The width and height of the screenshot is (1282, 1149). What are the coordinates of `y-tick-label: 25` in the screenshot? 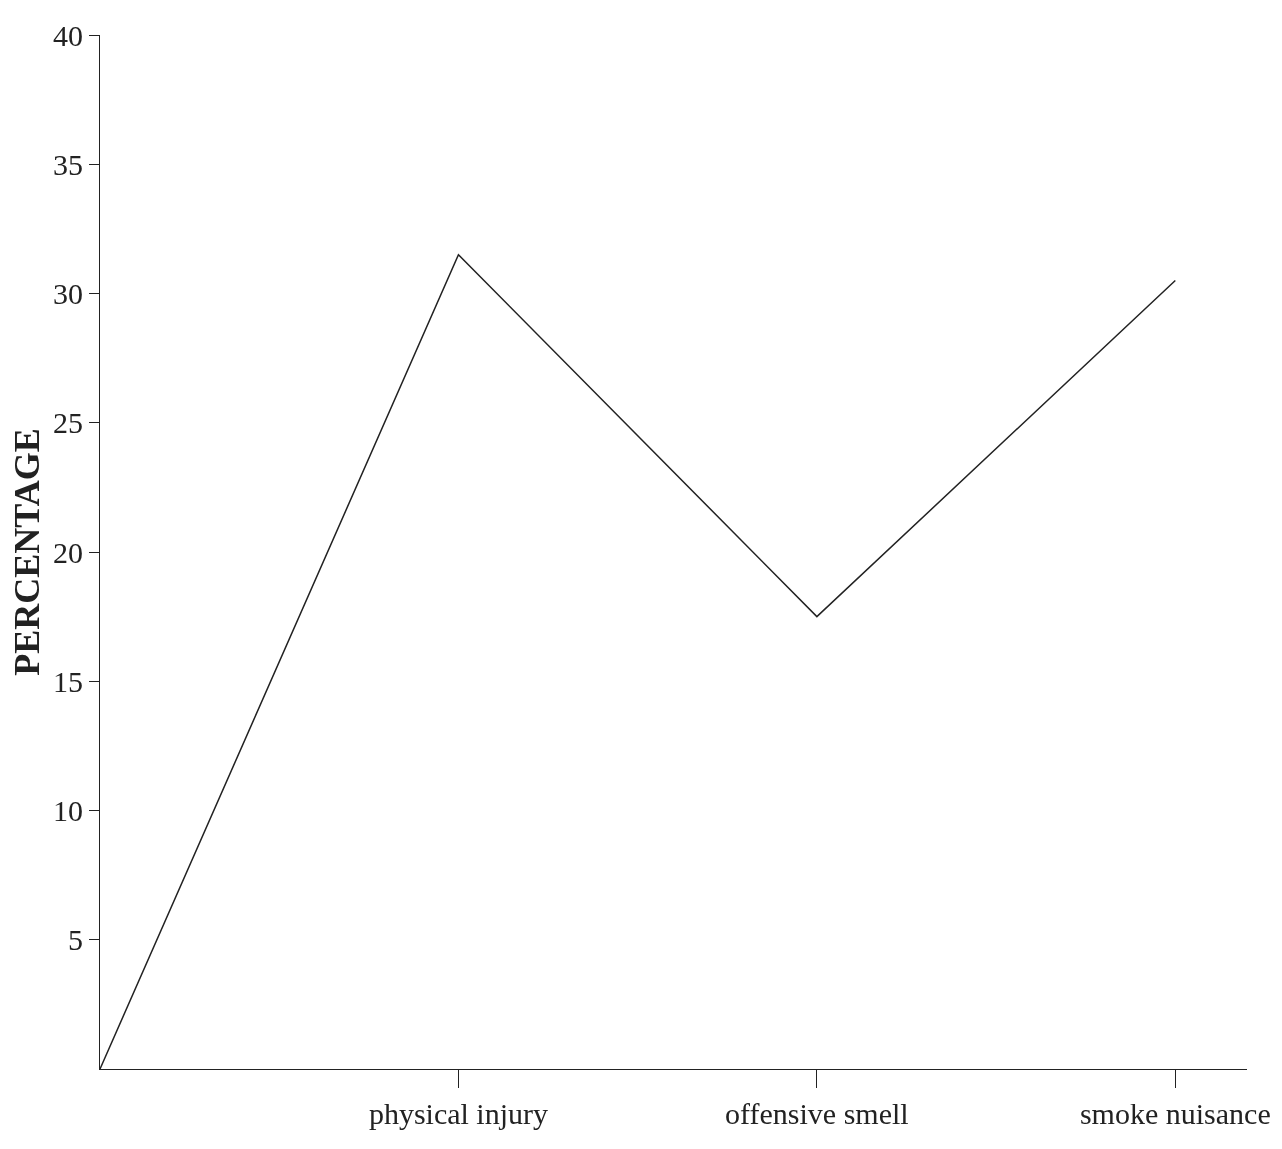 It's located at (68, 423).